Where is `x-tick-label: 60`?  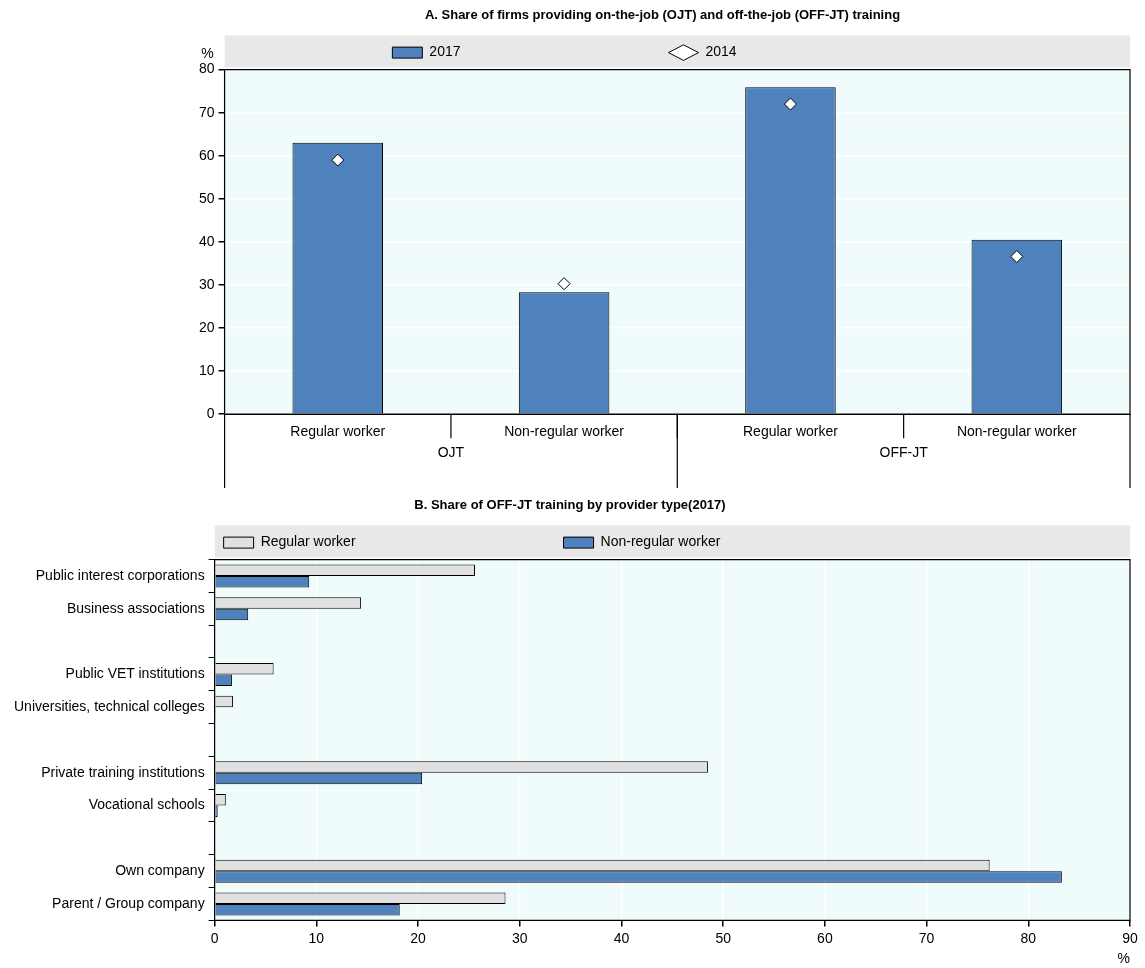
x-tick-label: 60 is located at coordinates (825, 937).